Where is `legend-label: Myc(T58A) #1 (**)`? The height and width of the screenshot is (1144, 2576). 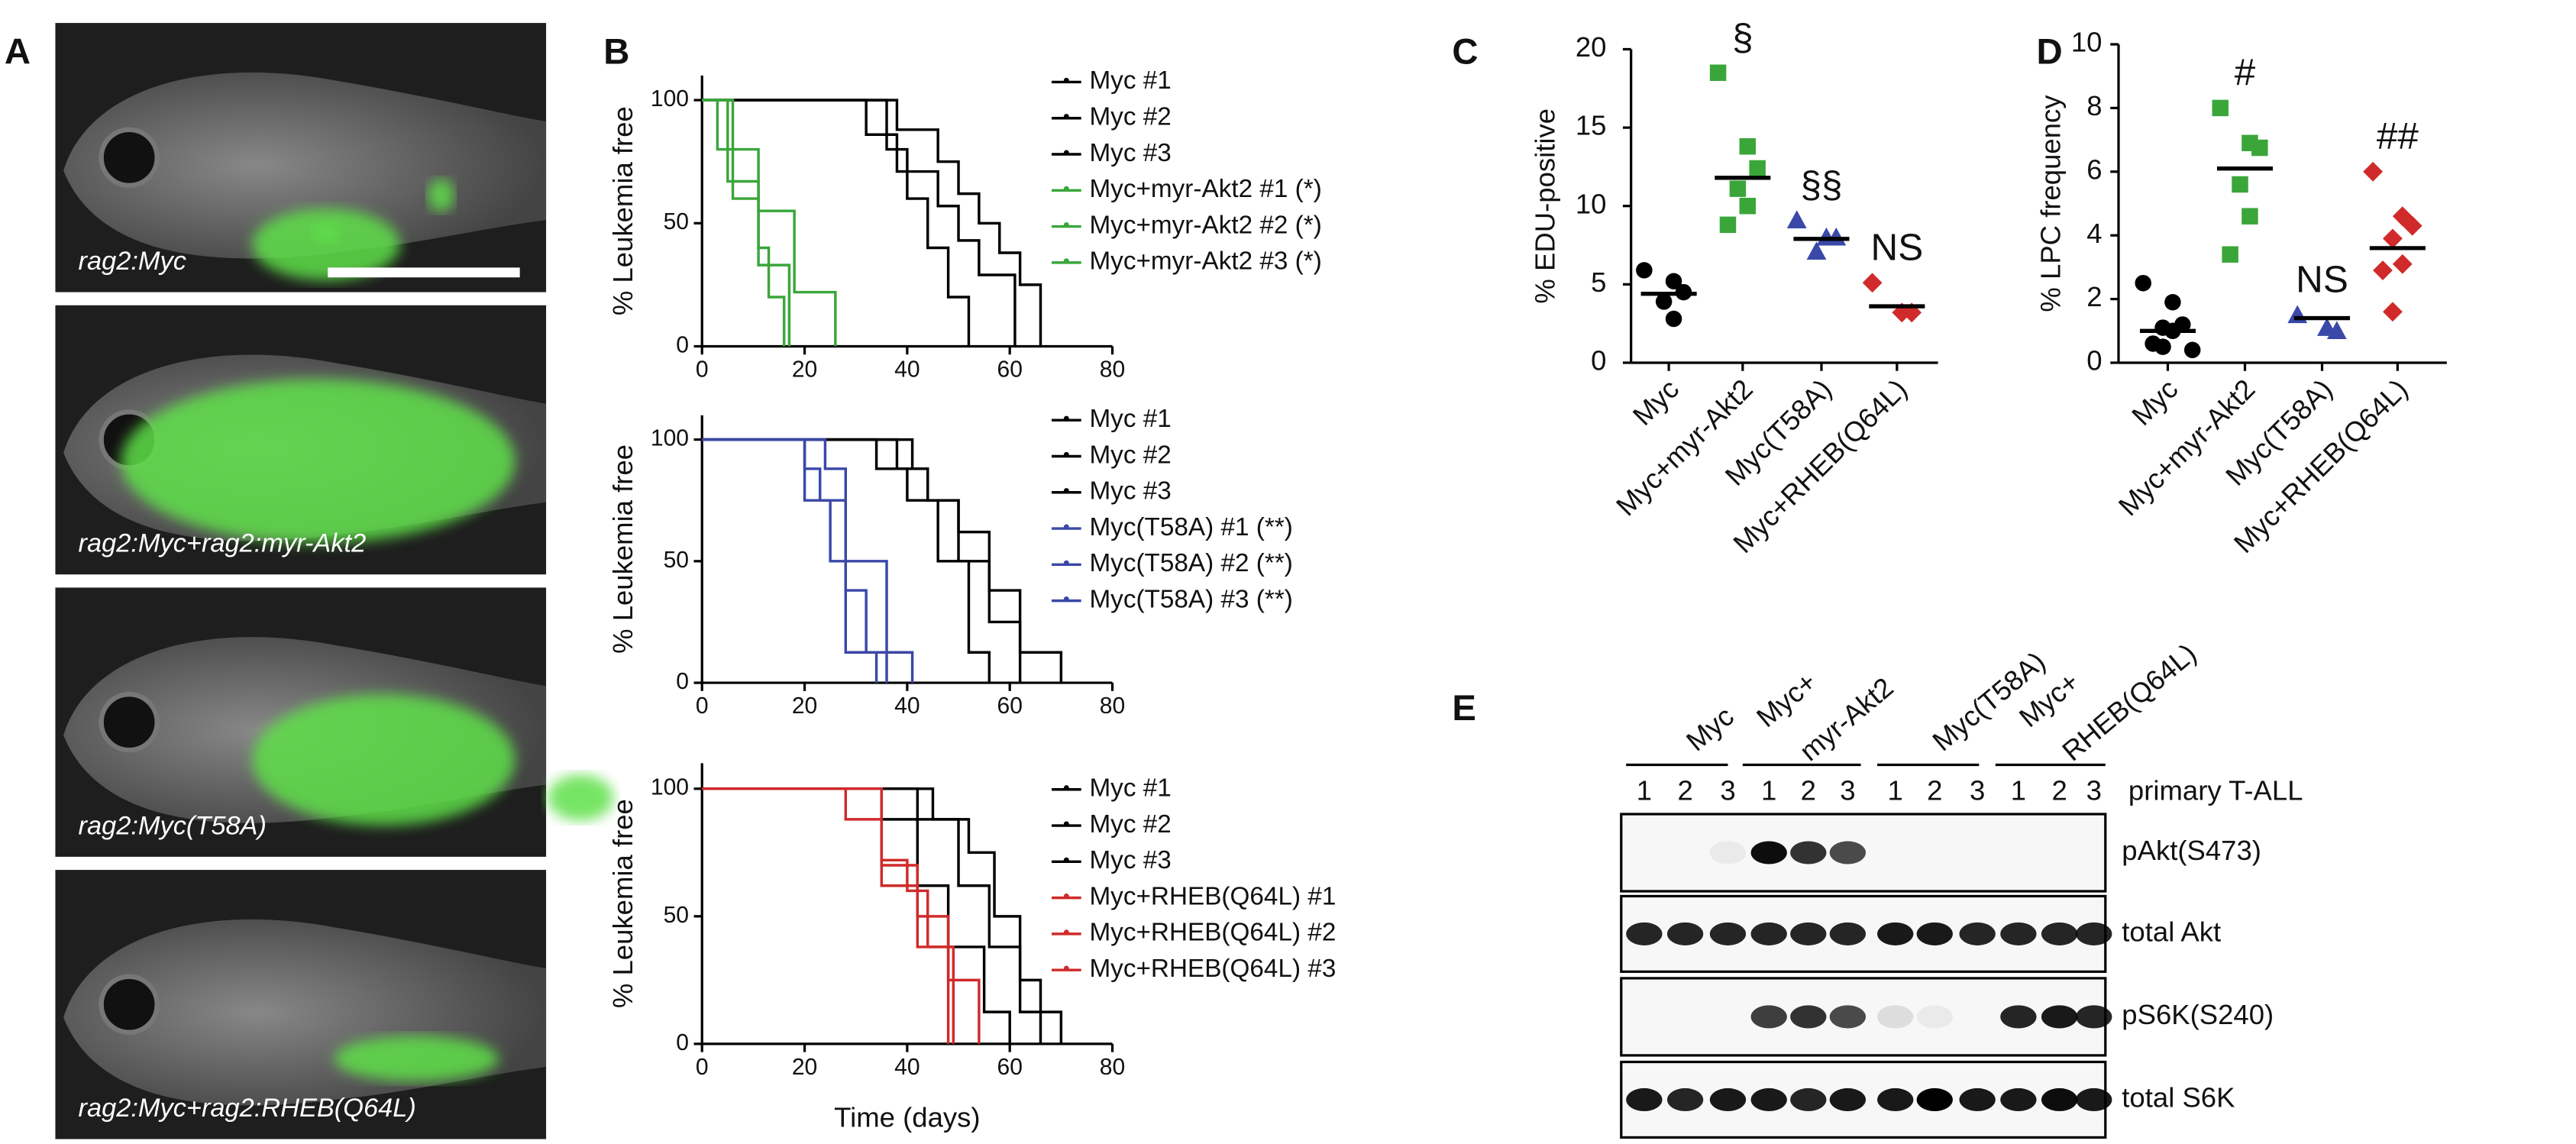 legend-label: Myc(T58A) #1 (**) is located at coordinates (1190, 527).